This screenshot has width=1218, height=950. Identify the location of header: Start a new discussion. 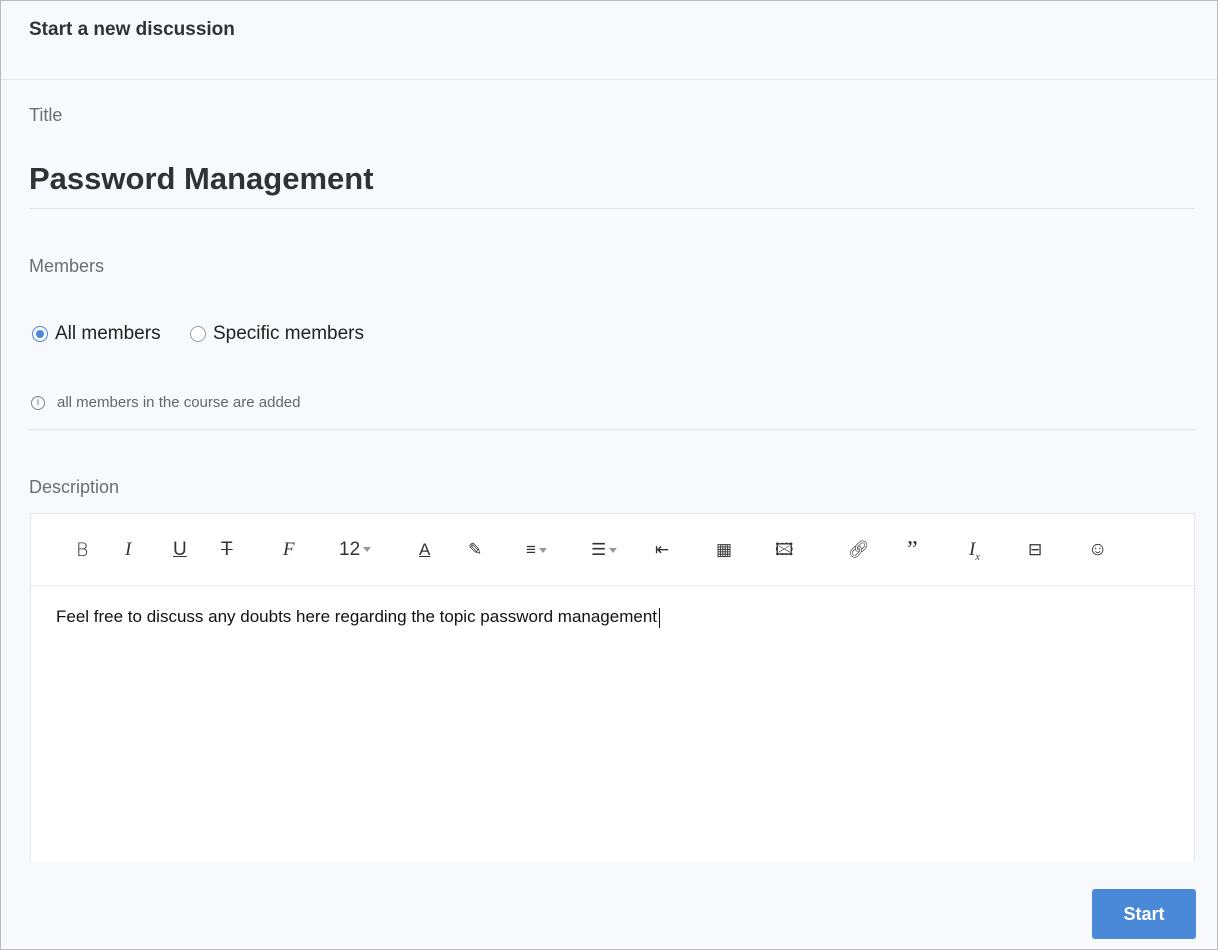
(609, 40).